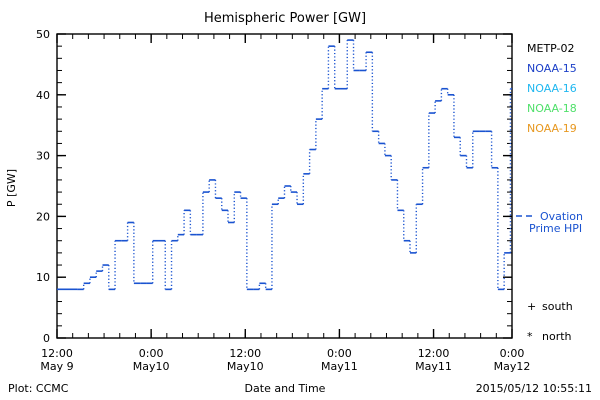 The image size is (600, 400). I want to click on x-axis-label: Date and Time, so click(285, 388).